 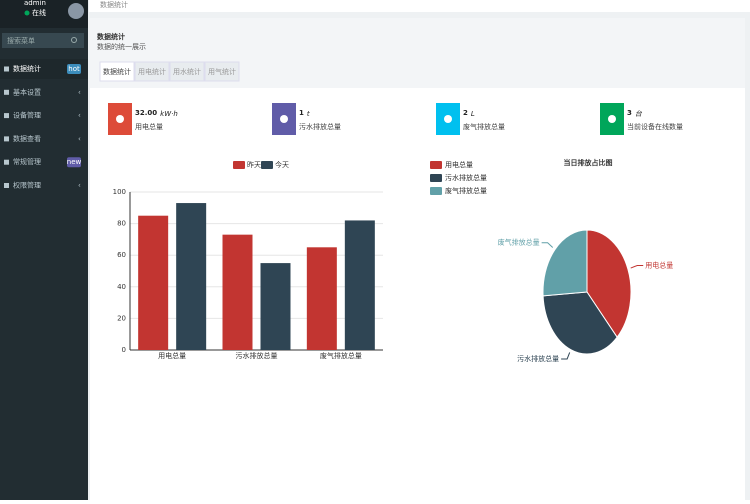 I want to click on breadcrumb: 数据统计, so click(x=114, y=4).